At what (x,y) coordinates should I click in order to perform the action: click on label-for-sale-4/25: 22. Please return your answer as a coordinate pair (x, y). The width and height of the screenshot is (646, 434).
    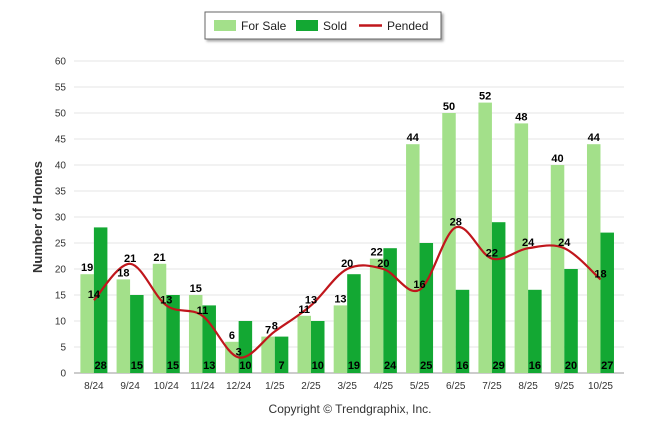
    Looking at the image, I should click on (377, 253).